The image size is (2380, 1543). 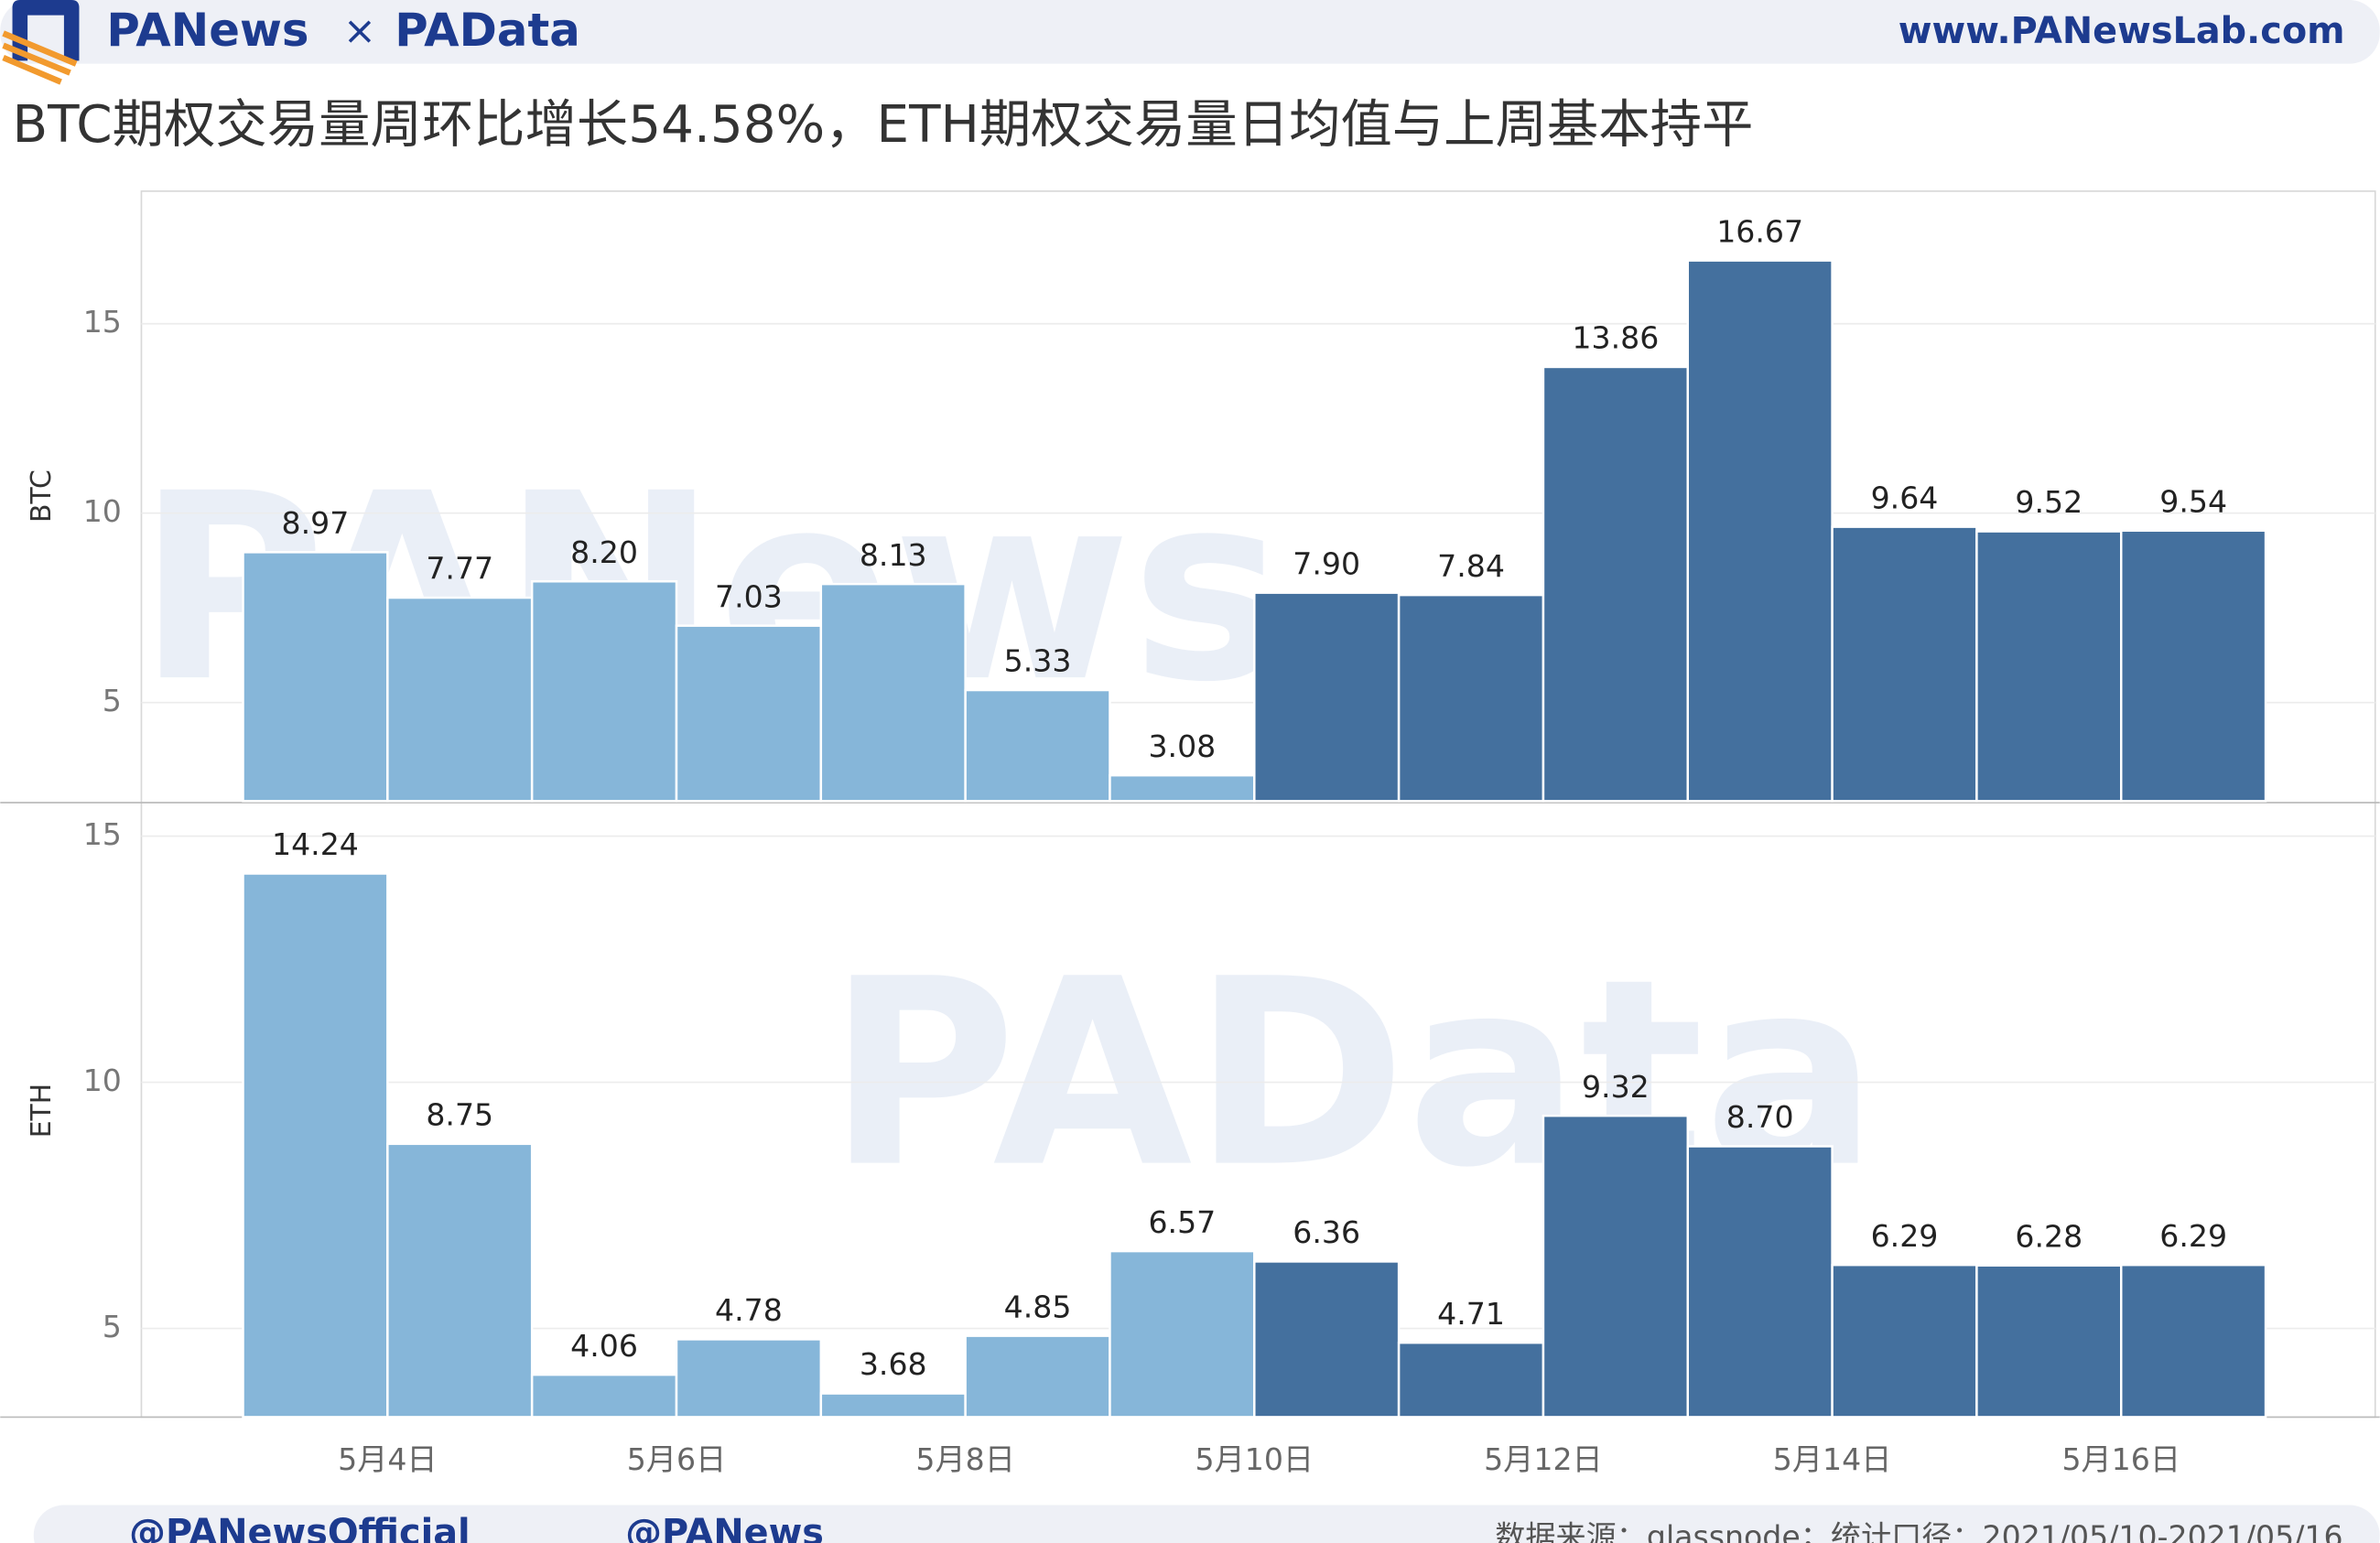 I want to click on x-tick-label: 5月4日, so click(x=387, y=1459).